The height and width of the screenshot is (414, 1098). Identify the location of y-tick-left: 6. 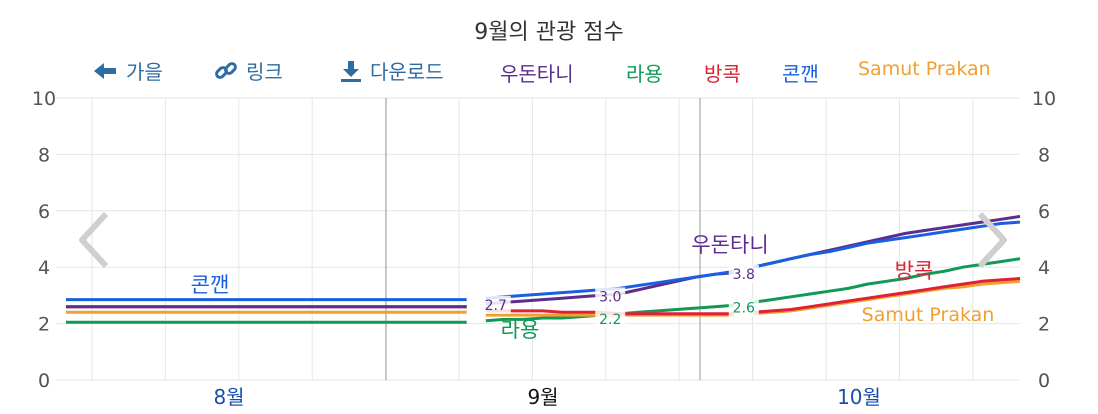
(44, 212).